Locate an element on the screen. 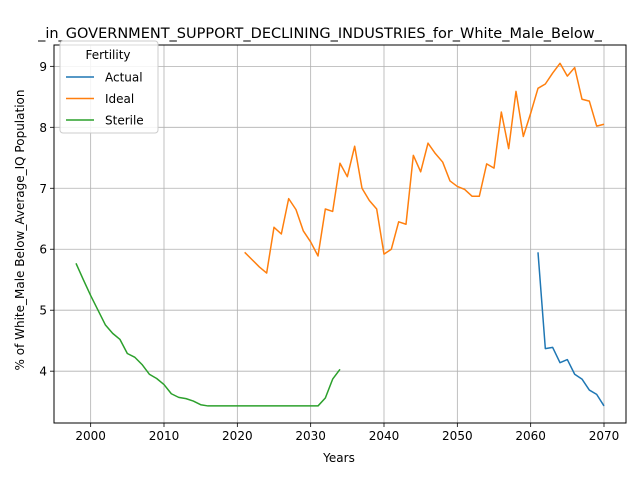  x-tick-label: 2030 is located at coordinates (310, 436).